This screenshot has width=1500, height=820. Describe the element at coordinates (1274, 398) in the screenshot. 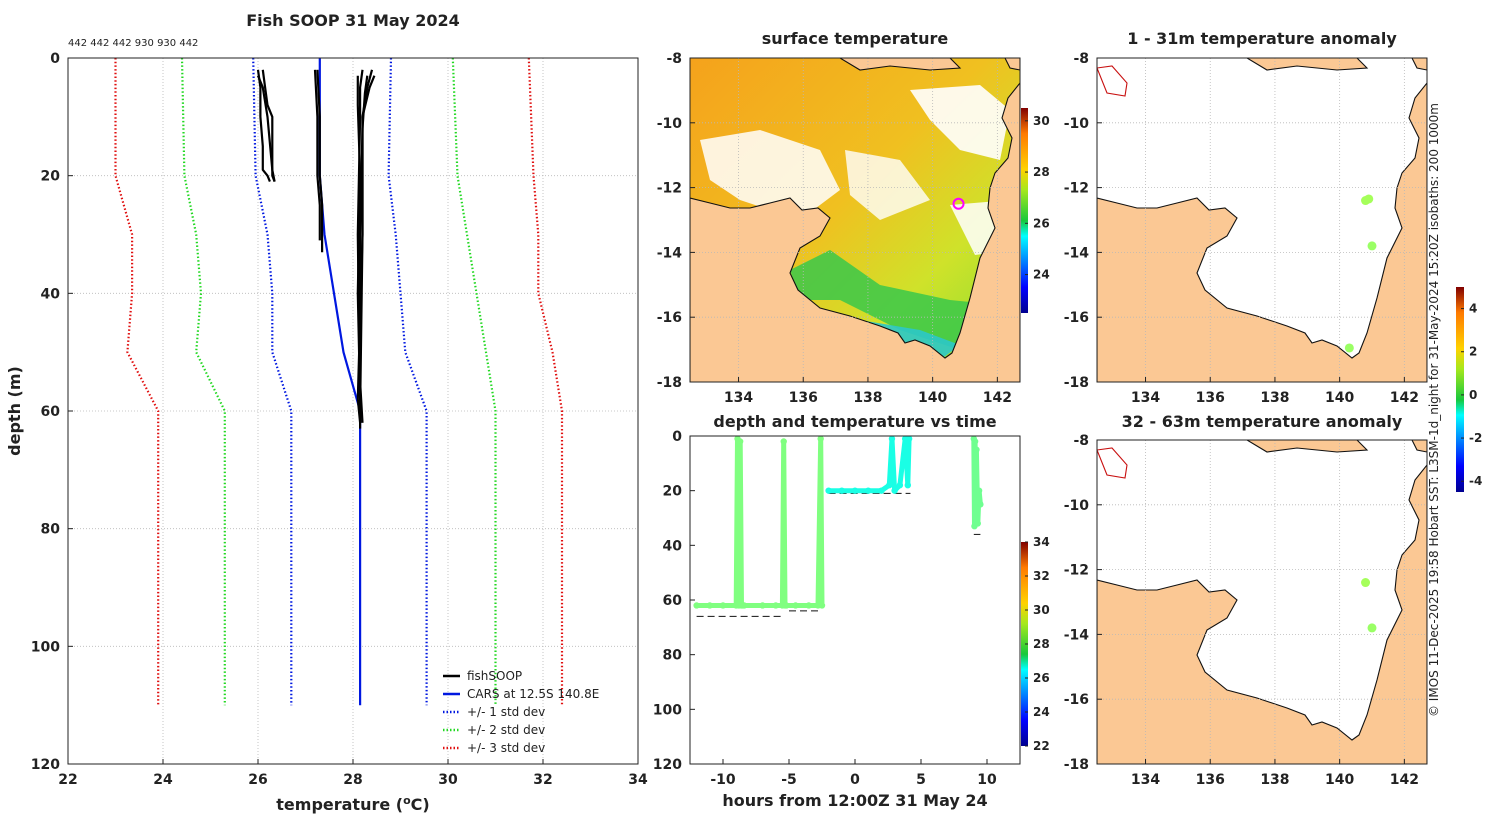

I see `anom-upper-xtick-label: 138` at that location.